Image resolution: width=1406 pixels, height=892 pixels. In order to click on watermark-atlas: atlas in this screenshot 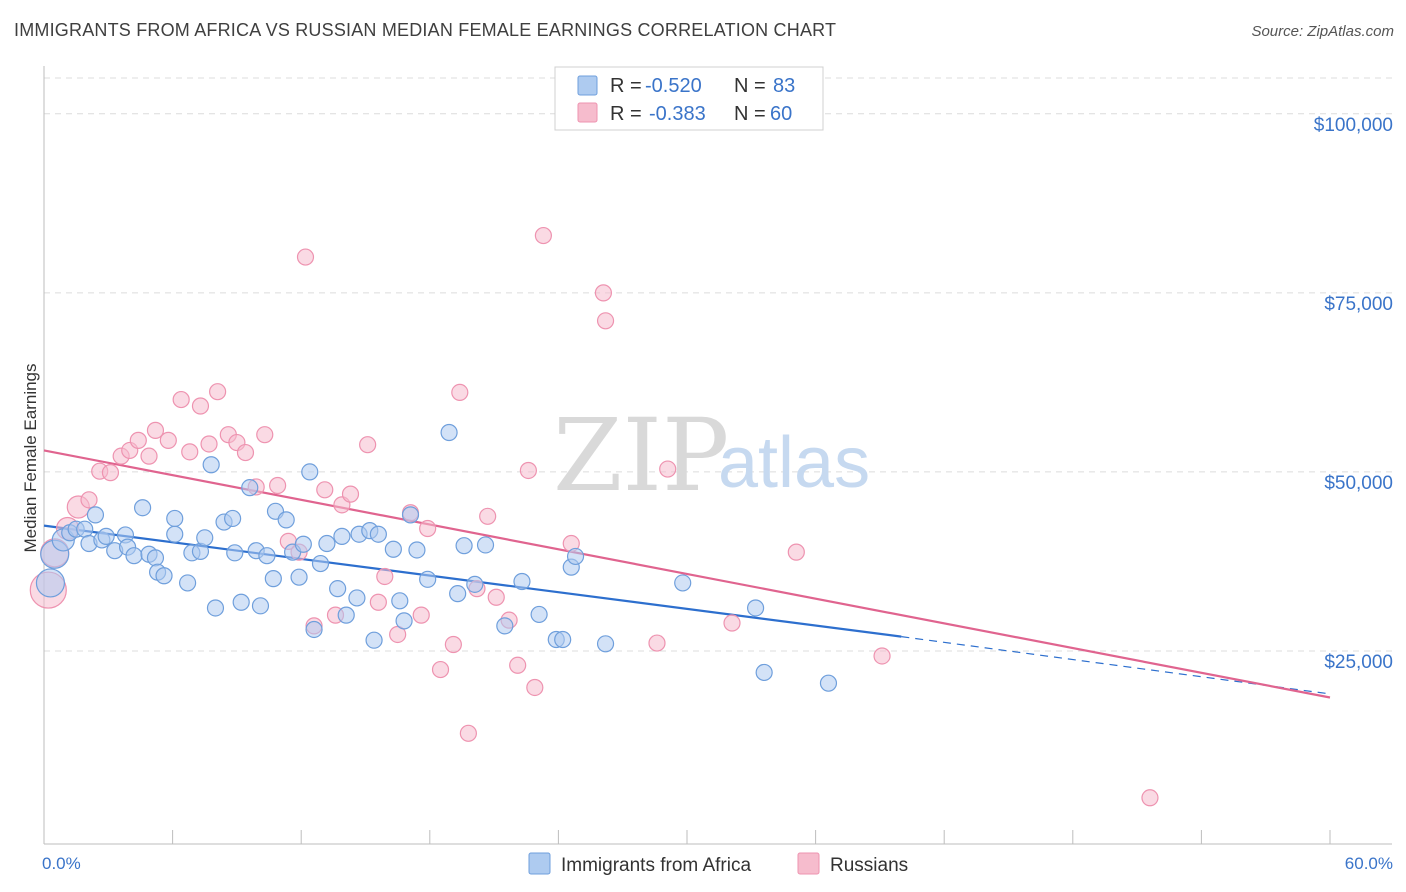, I will do `click(794, 463)`.